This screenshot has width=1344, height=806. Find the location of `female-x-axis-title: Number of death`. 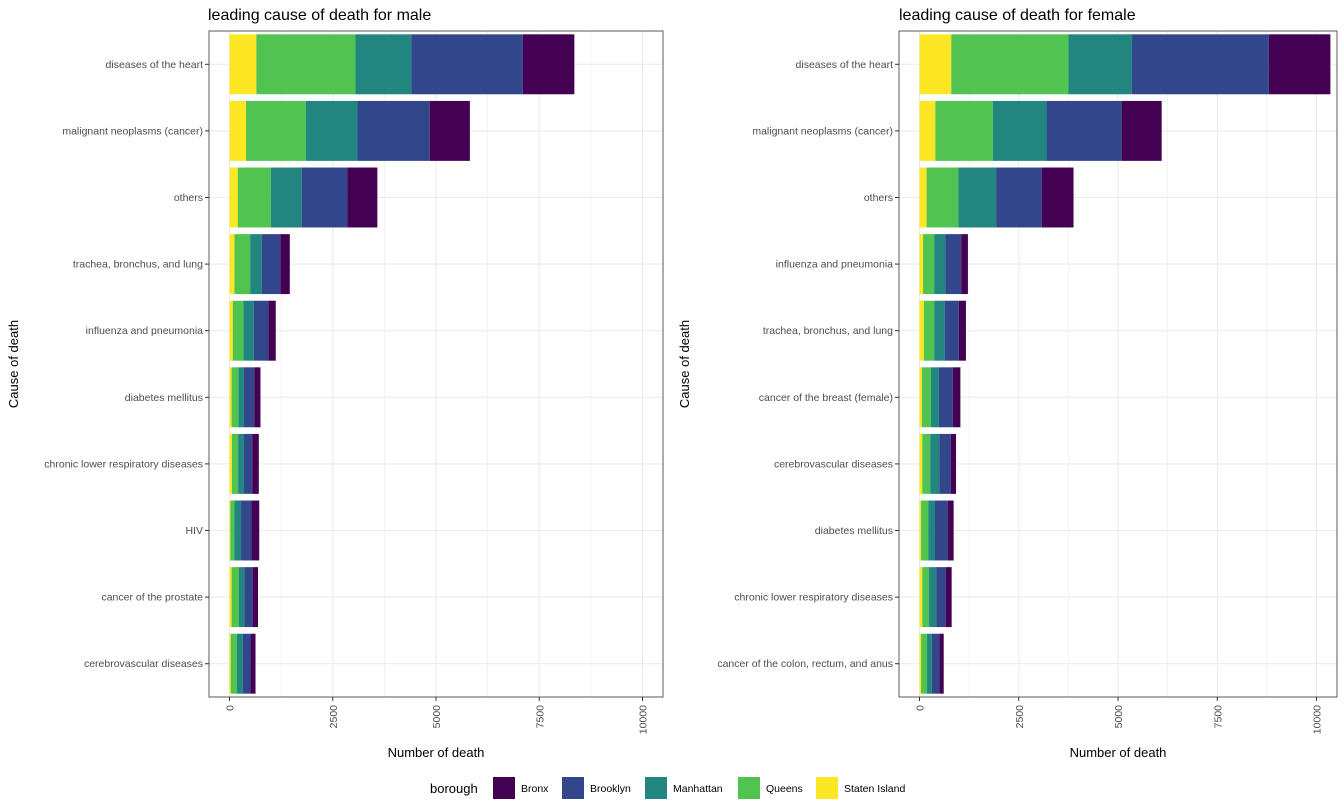

female-x-axis-title: Number of death is located at coordinates (1118, 752).